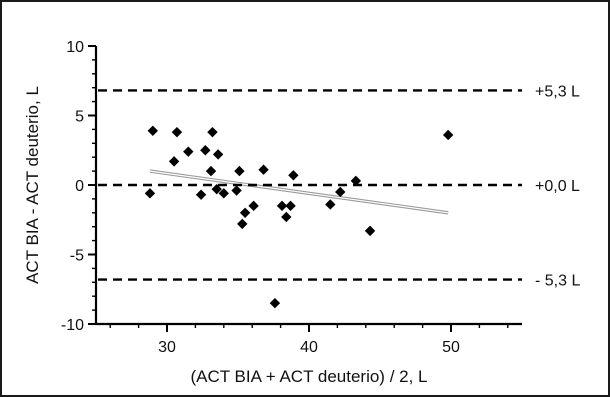 This screenshot has height=397, width=610. I want to click on x-axis-label: (ACT BIA + ACT deuterio) / 2, L, so click(308, 376).